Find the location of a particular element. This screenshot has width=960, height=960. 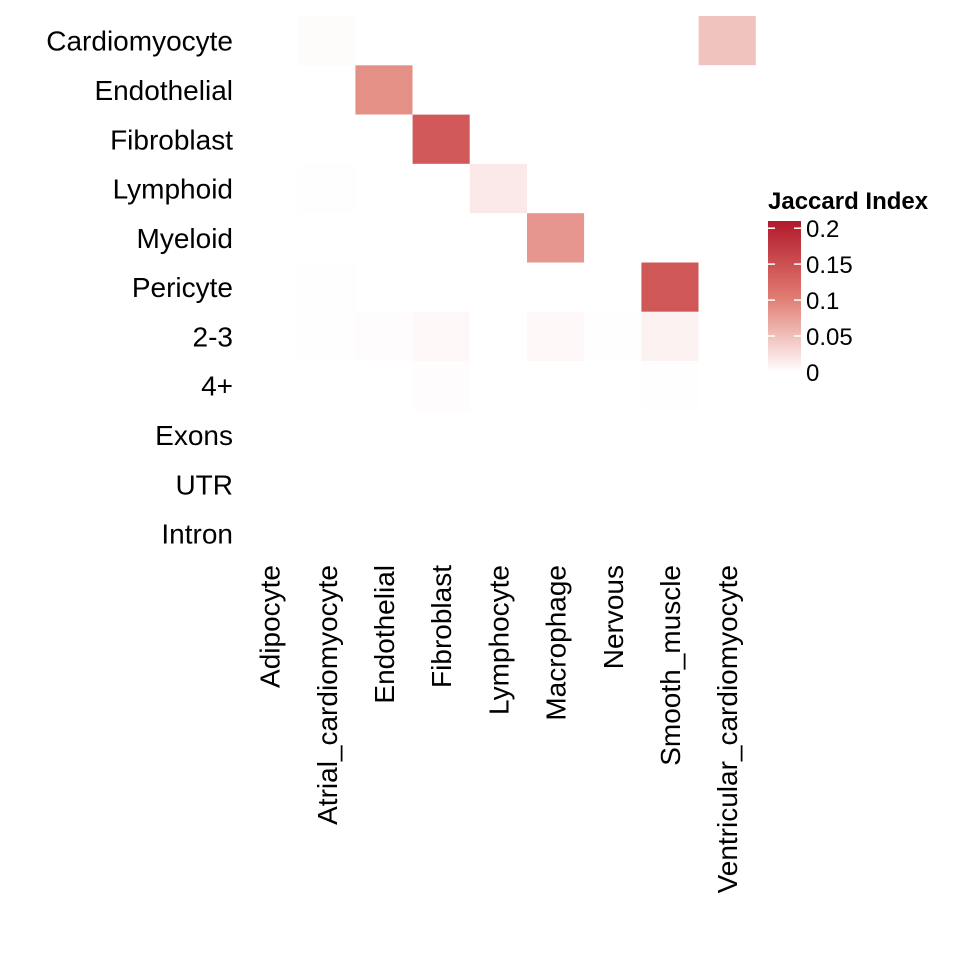

legend-ticks: 0.2 0.15 0.1 0.05 0 is located at coordinates (810, 301).